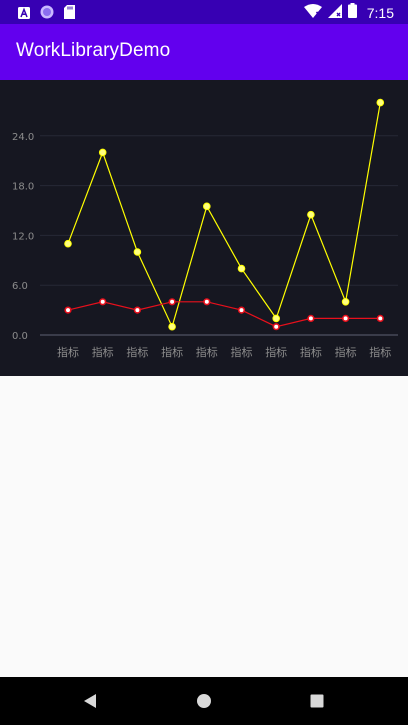 Image resolution: width=408 pixels, height=725 pixels. I want to click on status-bar: 7:15, so click(204, 12).